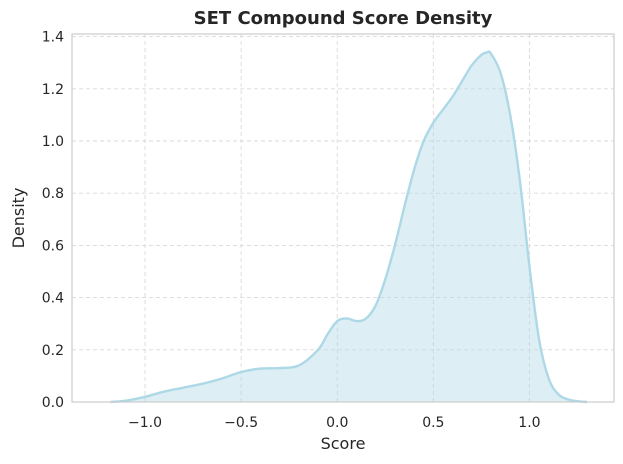 This screenshot has width=623, height=464. What do you see at coordinates (53, 142) in the screenshot?
I see `y-tick-label: 1.0` at bounding box center [53, 142].